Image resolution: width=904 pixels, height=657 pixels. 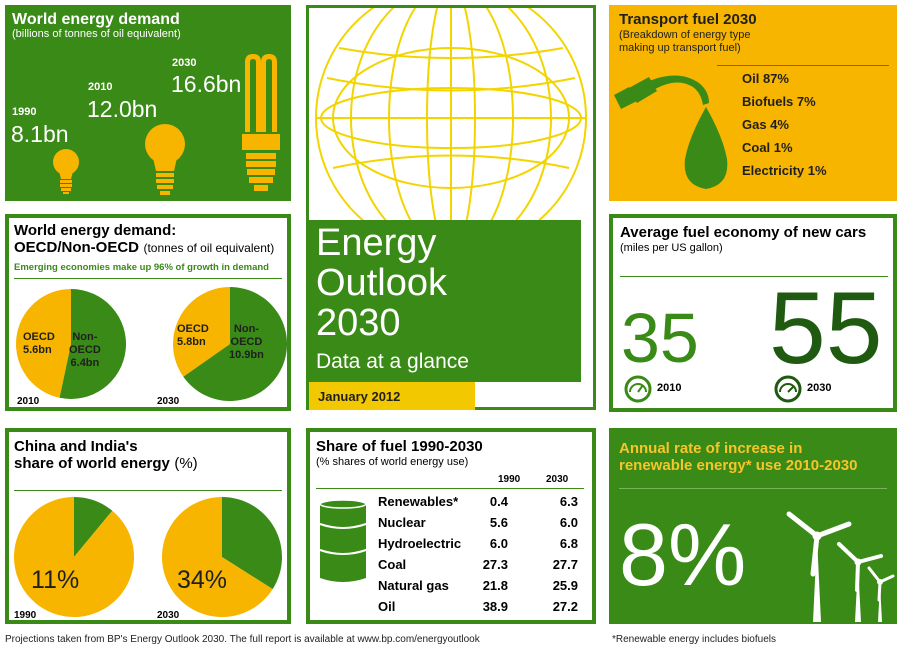 I want to click on transport-item-electricity: Electricity 1%, so click(x=784, y=170).